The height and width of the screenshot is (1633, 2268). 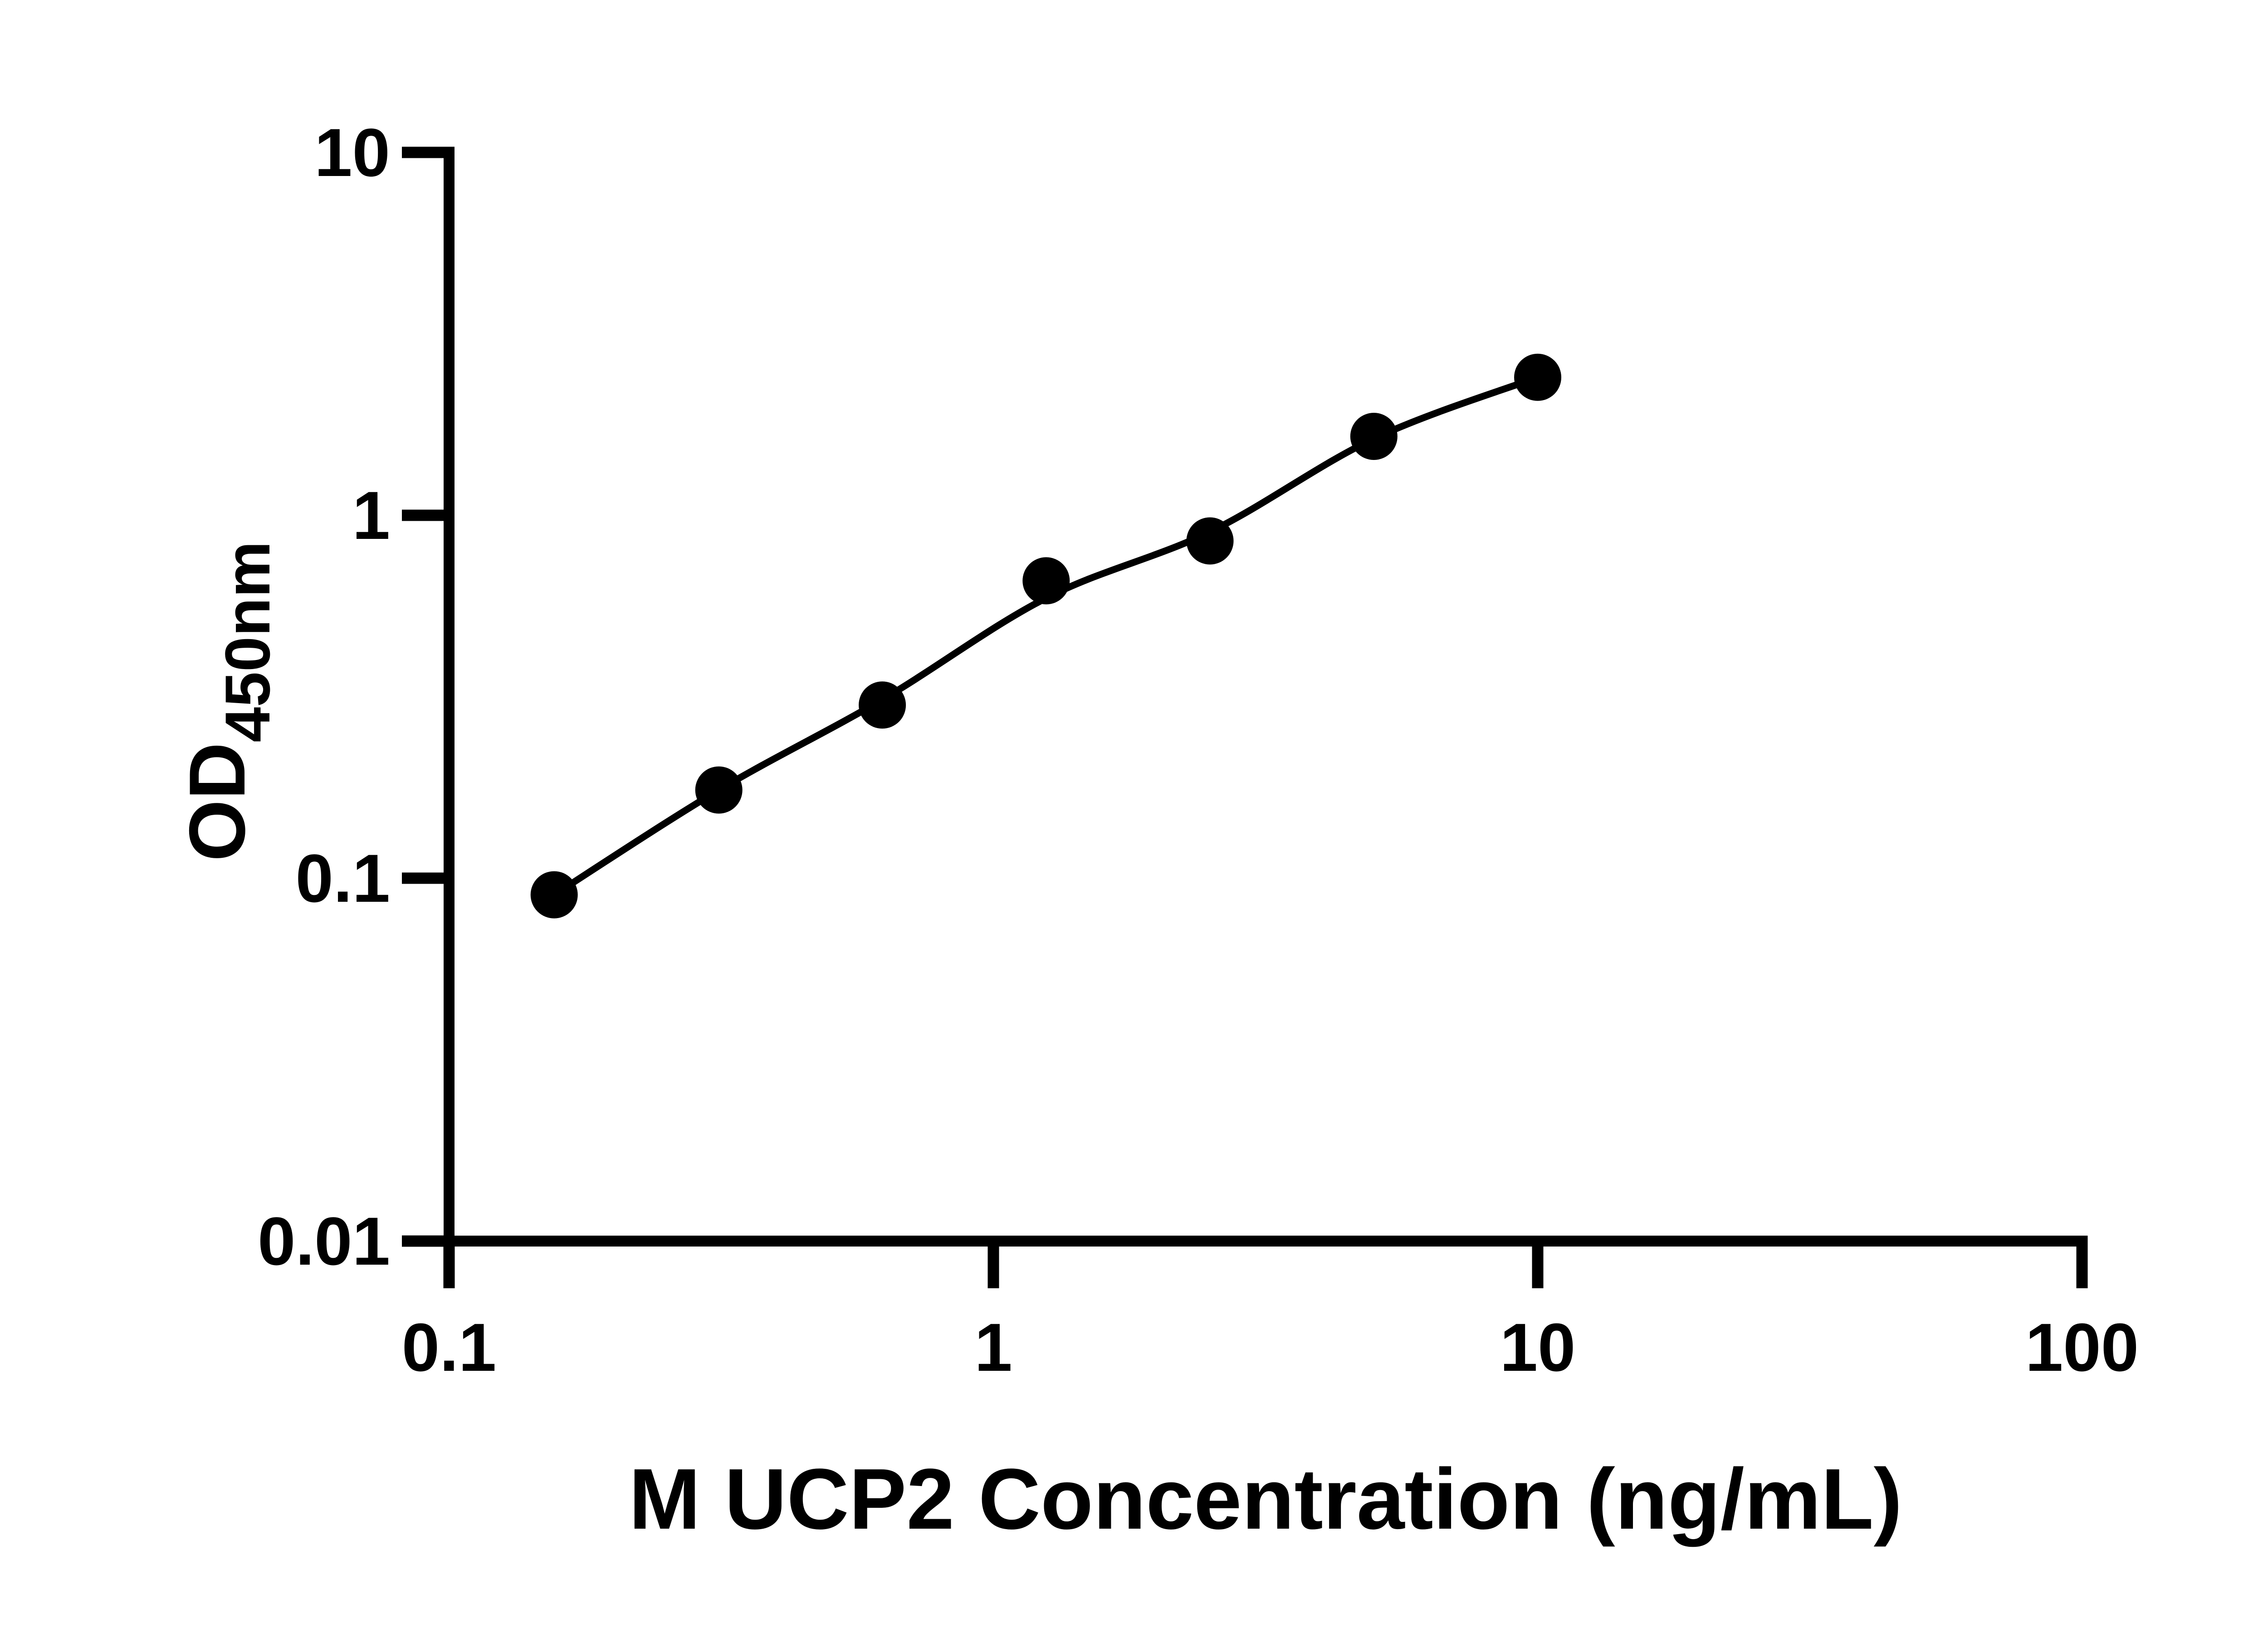 I want to click on y-tick-0.01, so click(x=423, y=1241).